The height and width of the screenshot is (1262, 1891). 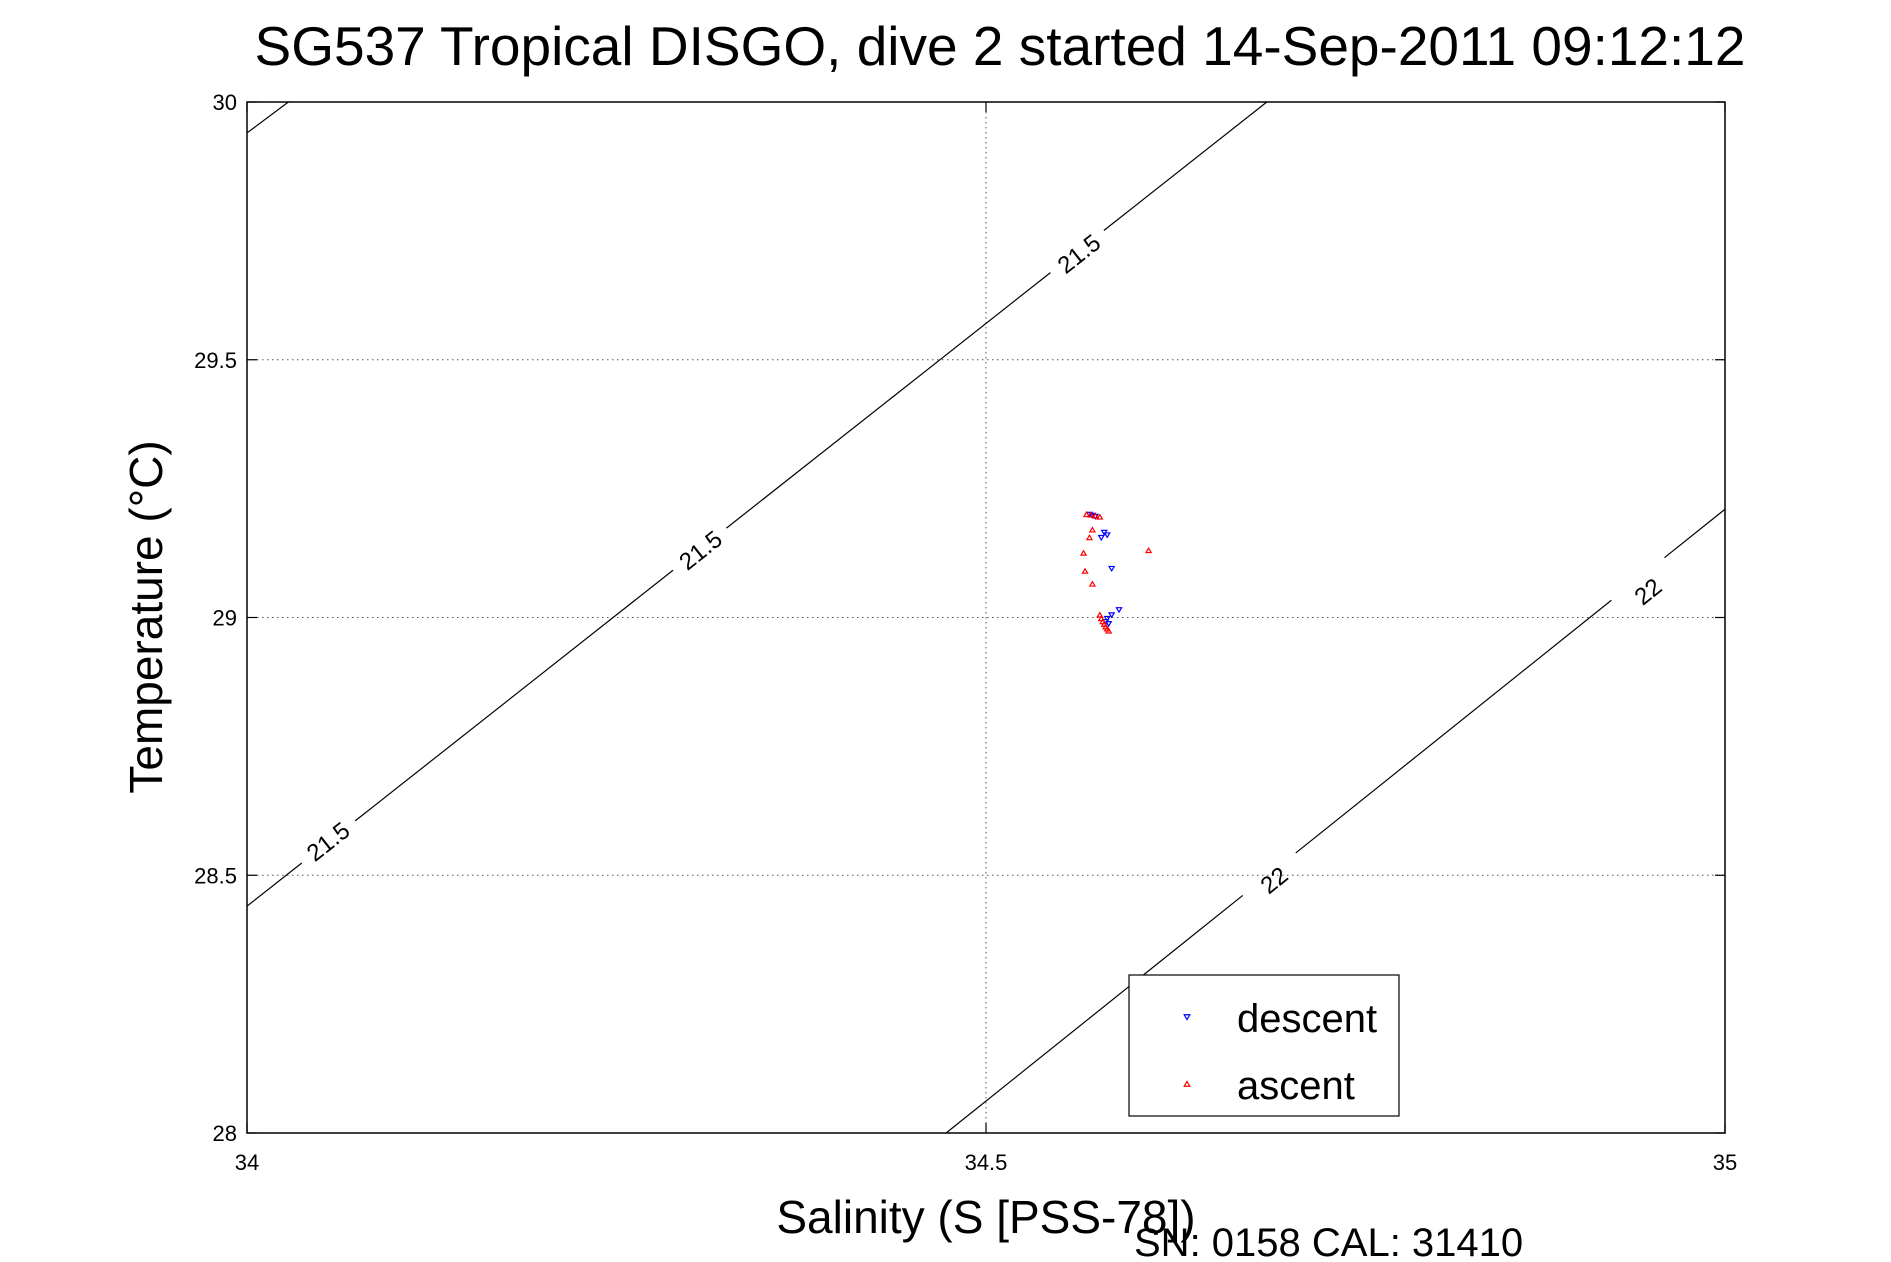 I want to click on sensor-calibration-info: SN: 0158 CAL: 31410, so click(x=1328, y=1241).